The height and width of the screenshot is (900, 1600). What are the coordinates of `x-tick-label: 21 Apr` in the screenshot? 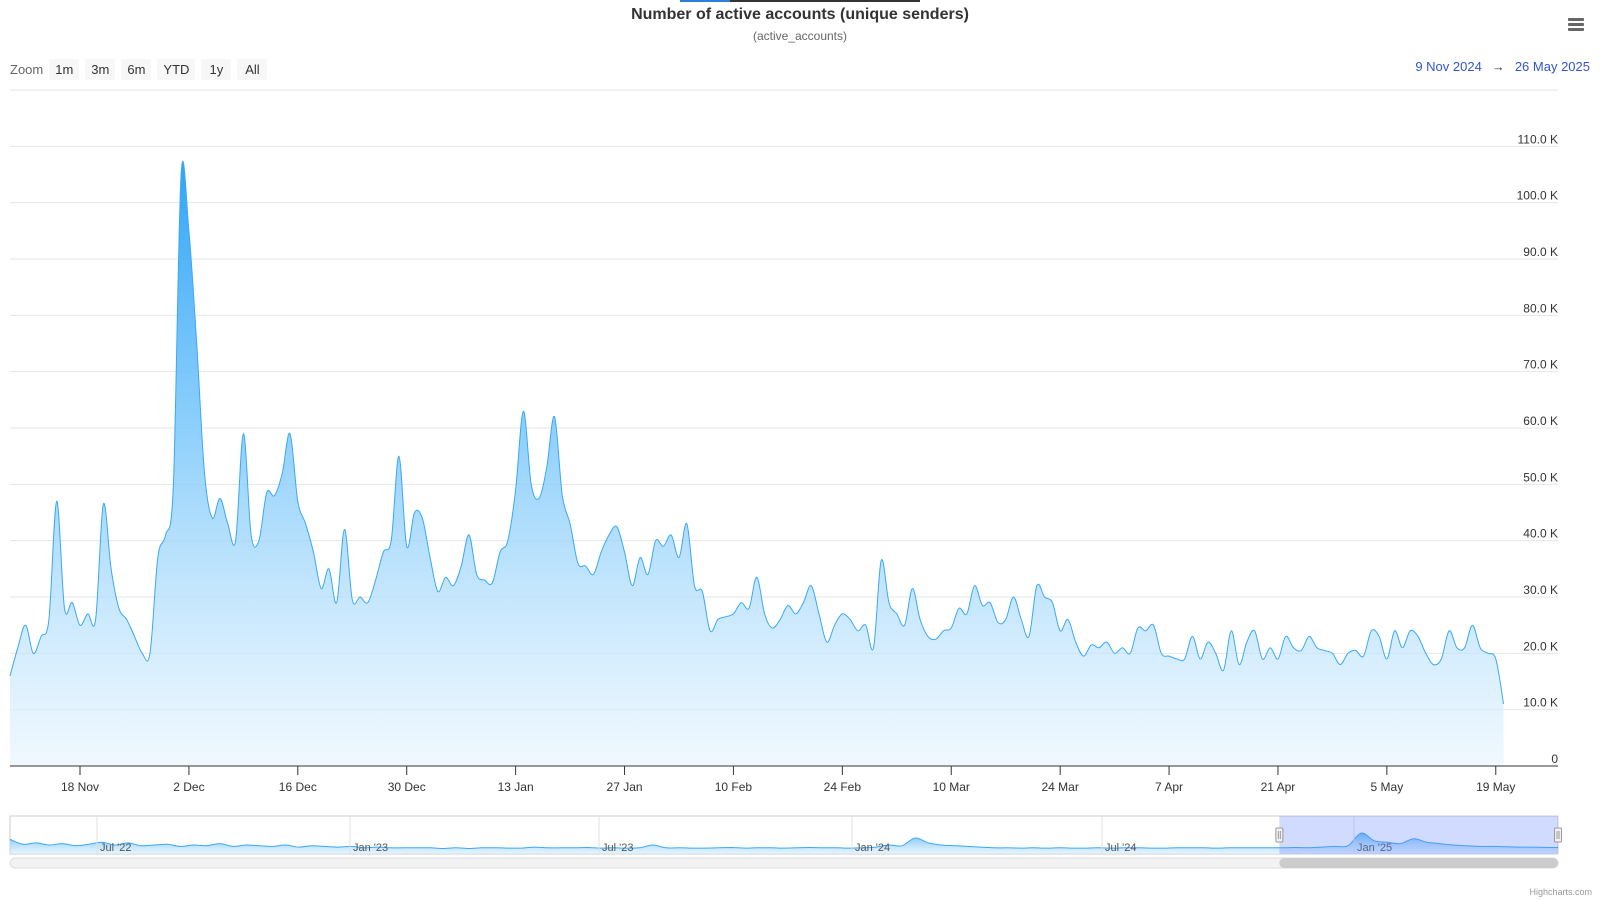 It's located at (1278, 787).